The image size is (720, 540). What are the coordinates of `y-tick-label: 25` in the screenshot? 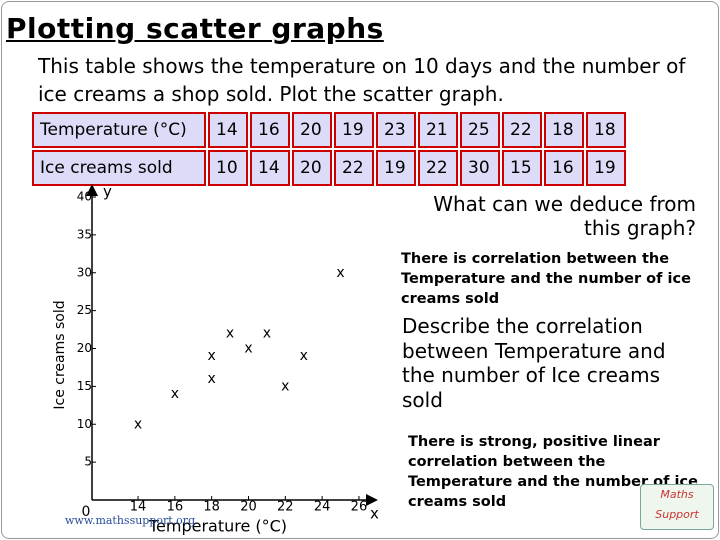 It's located at (84, 310).